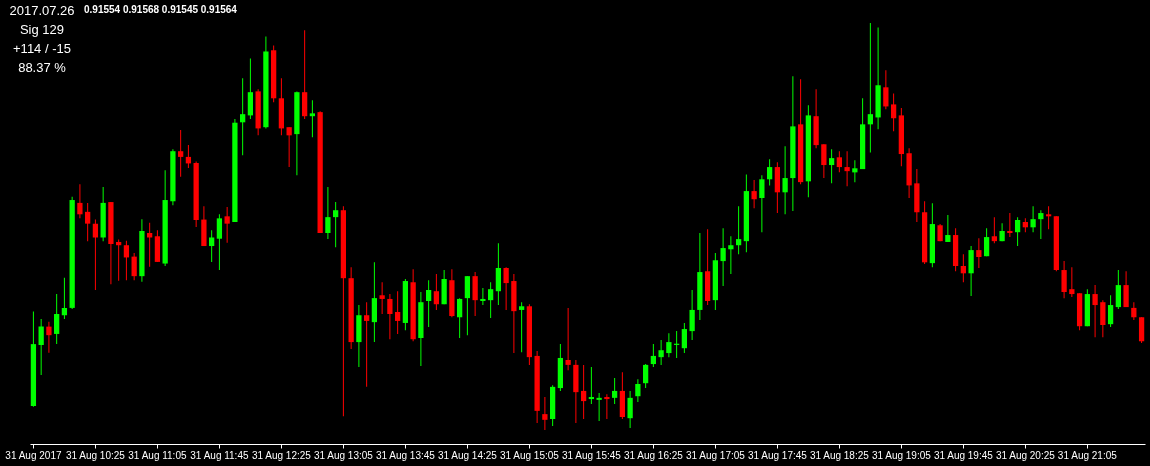 This screenshot has height=466, width=1150. Describe the element at coordinates (591, 455) in the screenshot. I see `x-tick-label: 31 Aug 15:45` at that location.